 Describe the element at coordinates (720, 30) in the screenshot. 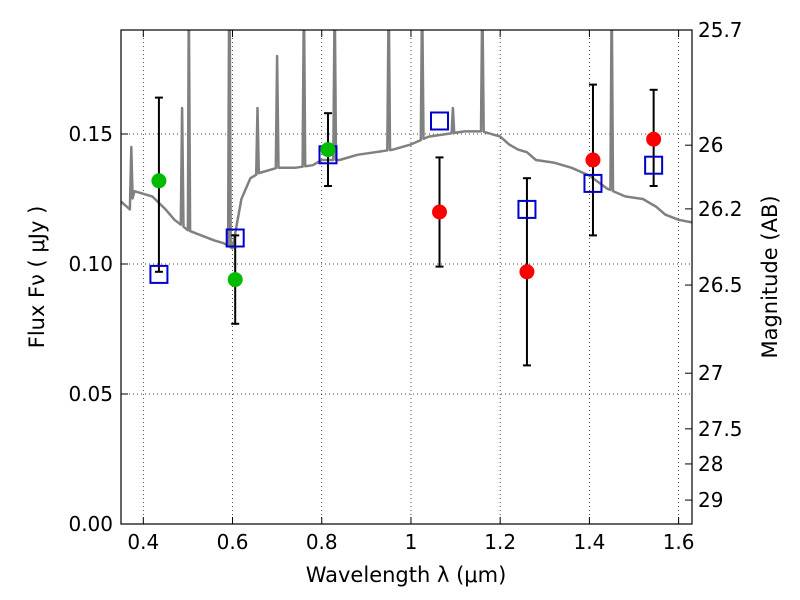

I see `right-tick-label: 25.7` at that location.